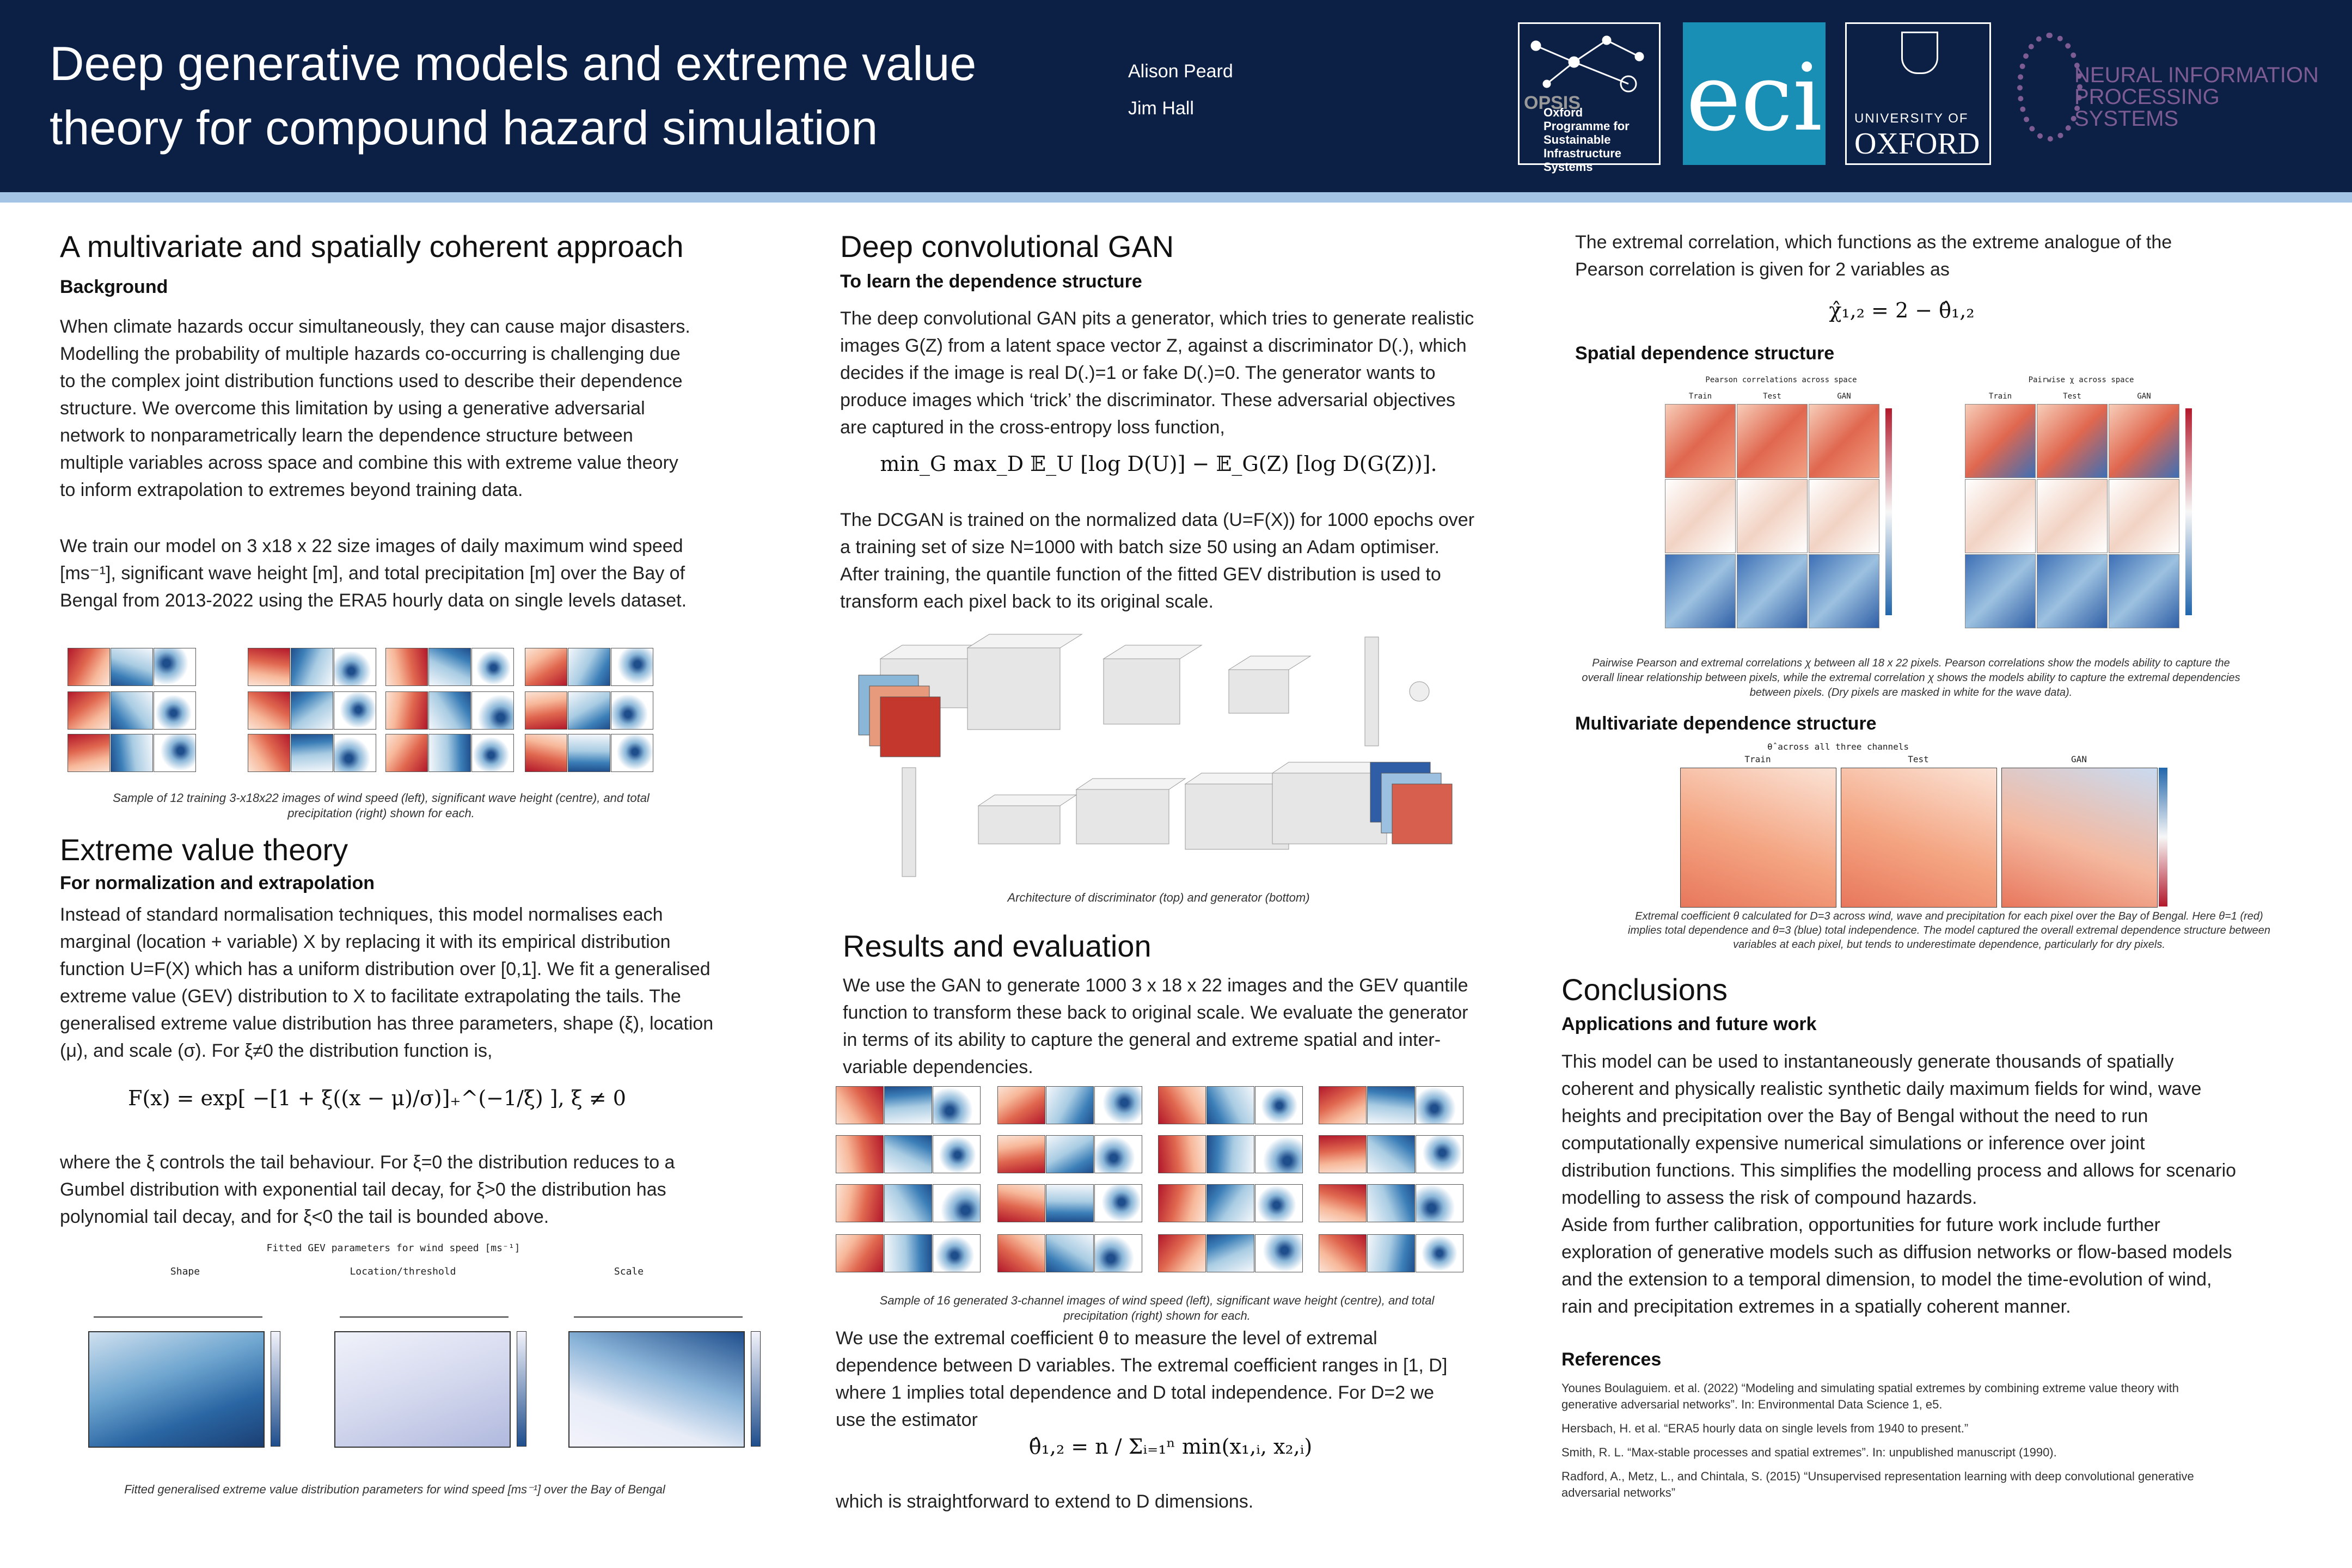 This screenshot has width=2352, height=1568. I want to click on header-band, so click(1176, 96).